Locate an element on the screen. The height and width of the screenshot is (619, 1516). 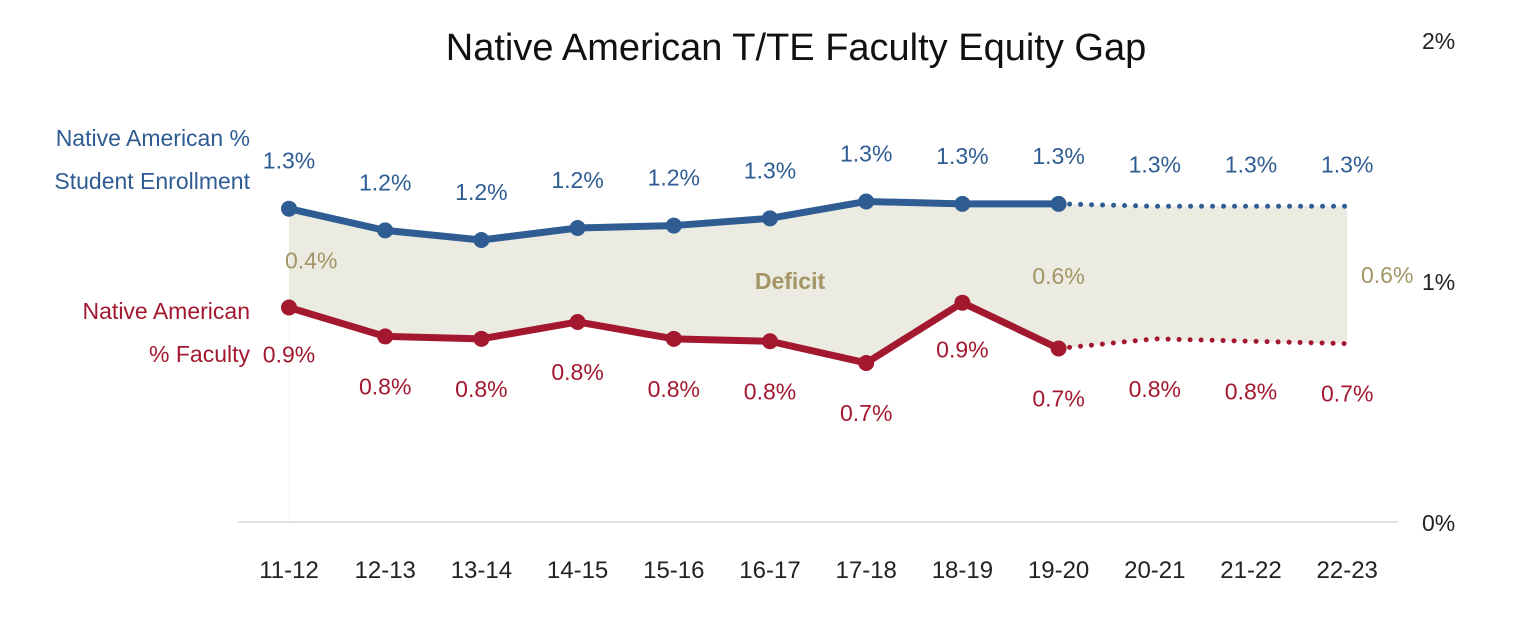
gap-deficit-label: Deficit is located at coordinates (790, 281).